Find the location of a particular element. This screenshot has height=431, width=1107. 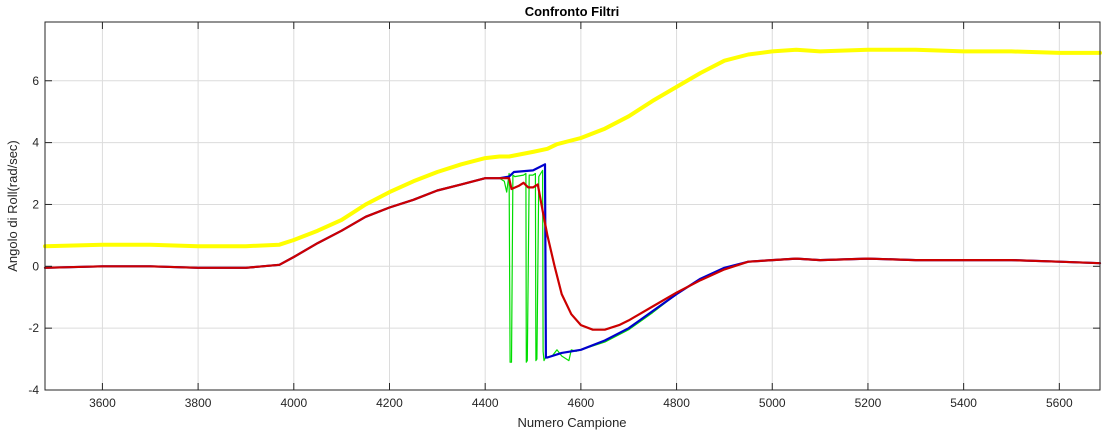

x-tick-label: 3800 is located at coordinates (198, 403).